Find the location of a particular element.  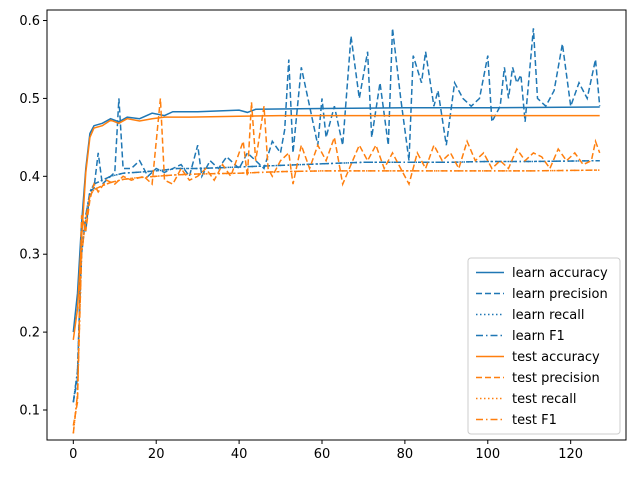

x-axis: 0 20 40 60 80 100 120 is located at coordinates (326, 451).